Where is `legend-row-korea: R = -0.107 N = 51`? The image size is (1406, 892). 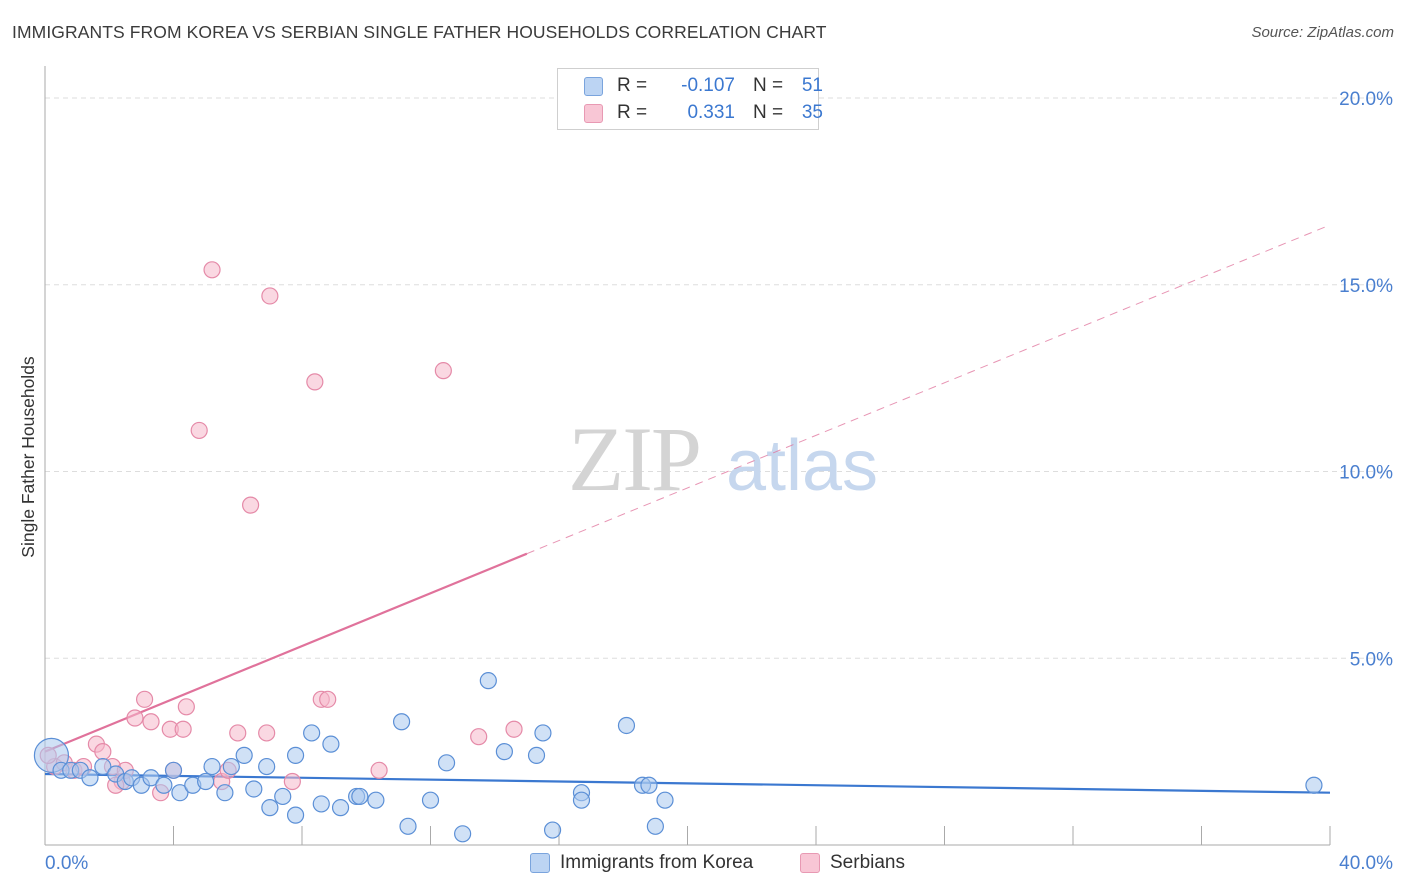
legend-row-korea: R = -0.107 N = 51 is located at coordinates (703, 86).